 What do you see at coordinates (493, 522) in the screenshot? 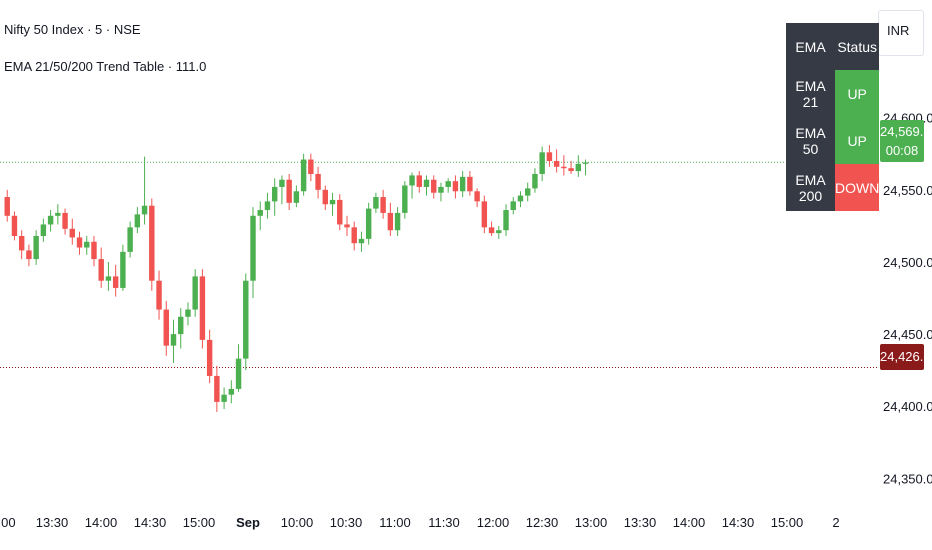
I see `x-tick-label: 12:00` at bounding box center [493, 522].